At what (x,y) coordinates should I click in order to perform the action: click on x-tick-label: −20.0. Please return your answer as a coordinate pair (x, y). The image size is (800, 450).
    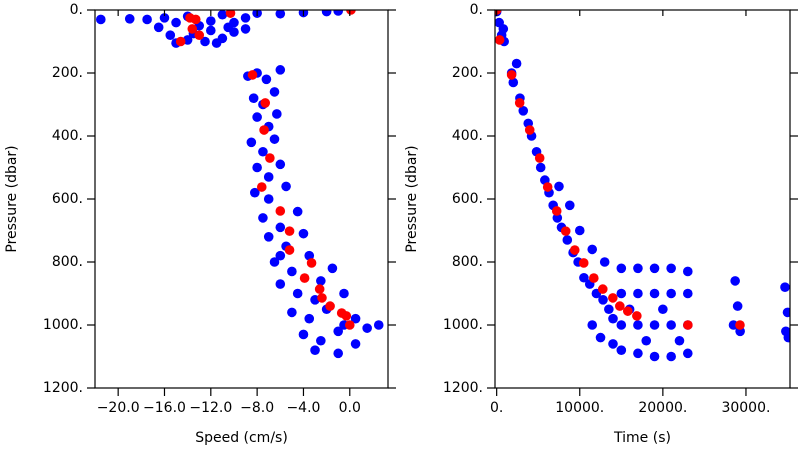
    Looking at the image, I should click on (118, 408).